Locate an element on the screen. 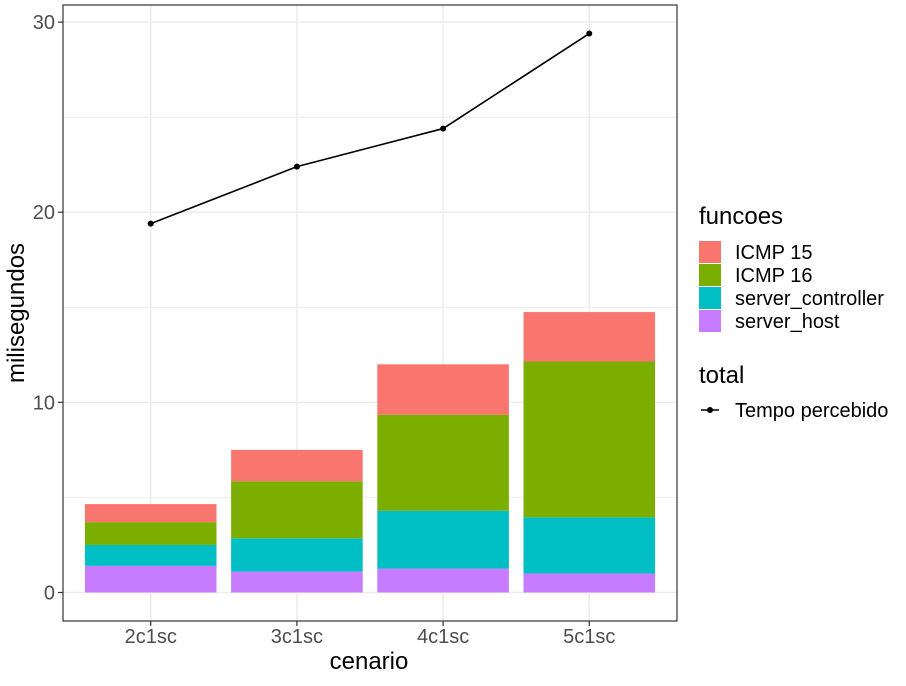  bar-server-host-3c1sc is located at coordinates (297, 582).